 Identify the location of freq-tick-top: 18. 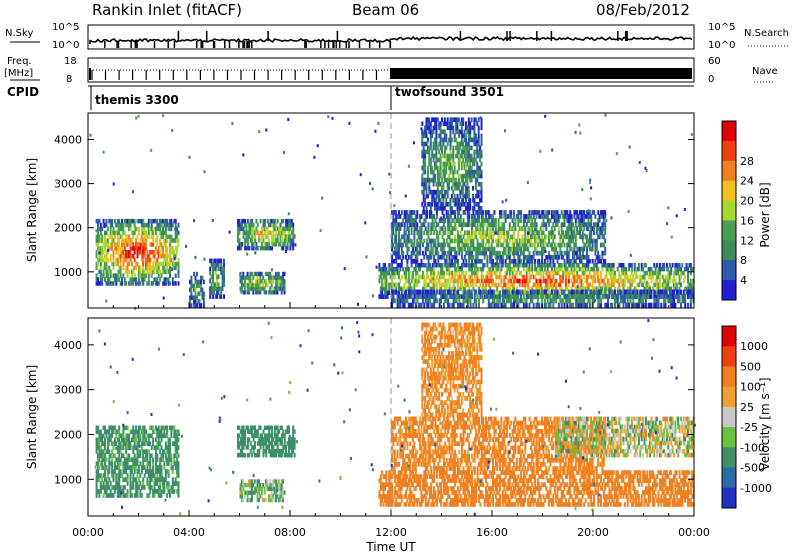
(70, 61).